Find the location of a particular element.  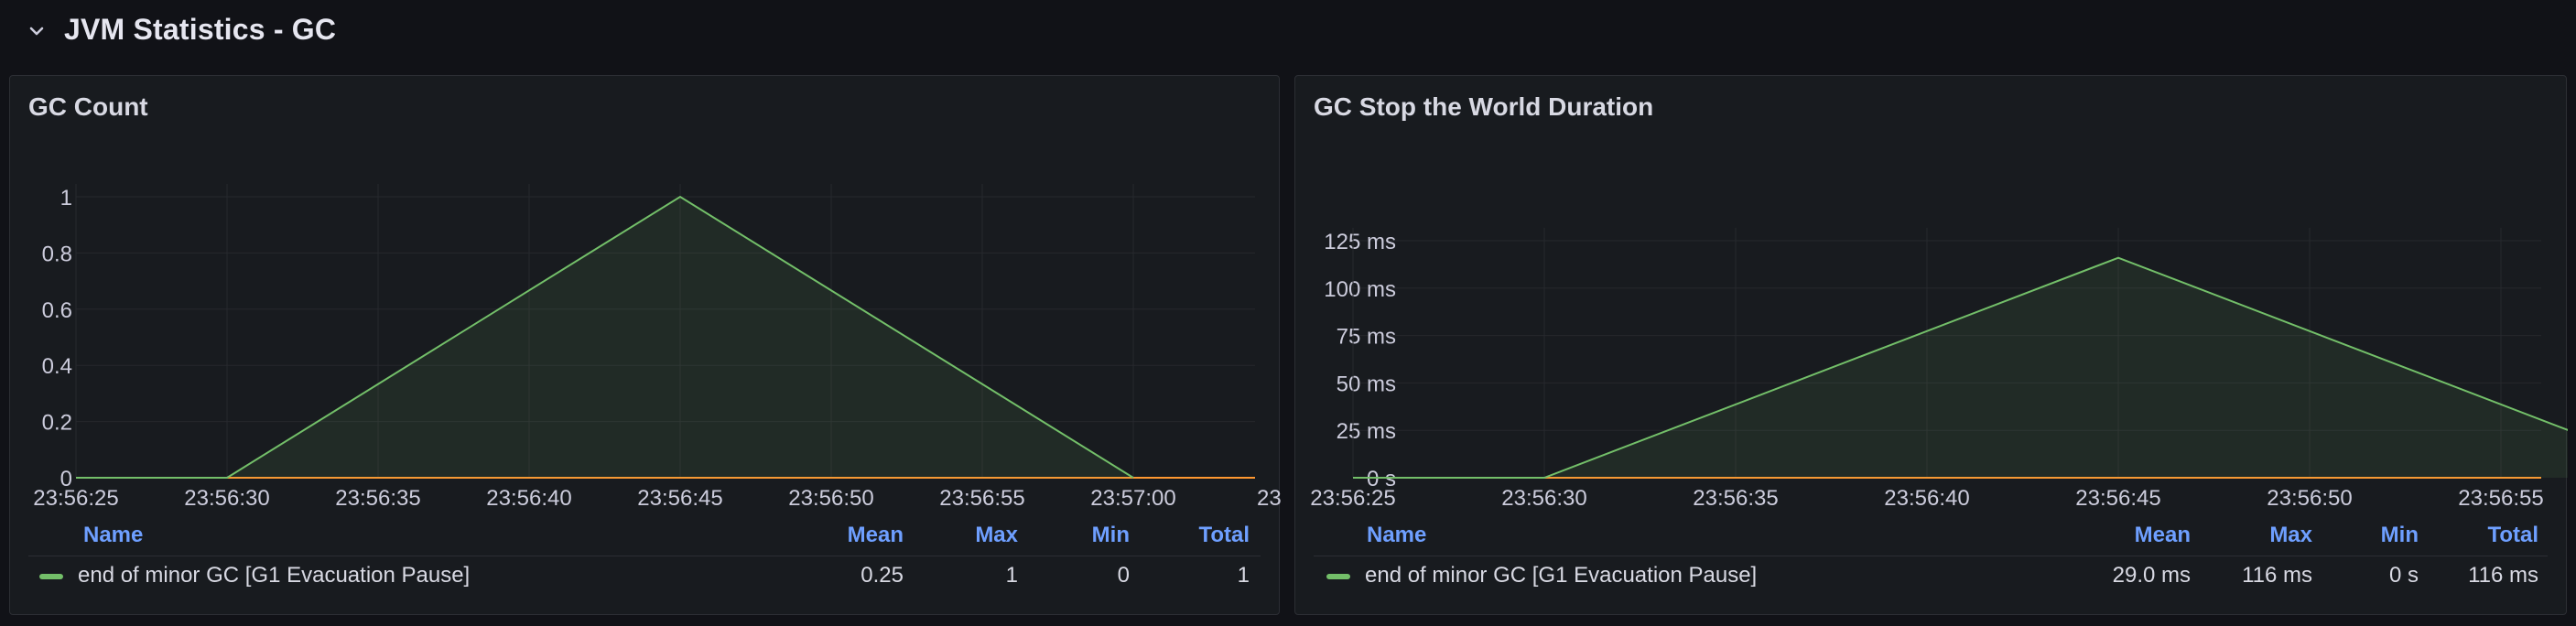

y-tick-label: 0 s is located at coordinates (1381, 479).